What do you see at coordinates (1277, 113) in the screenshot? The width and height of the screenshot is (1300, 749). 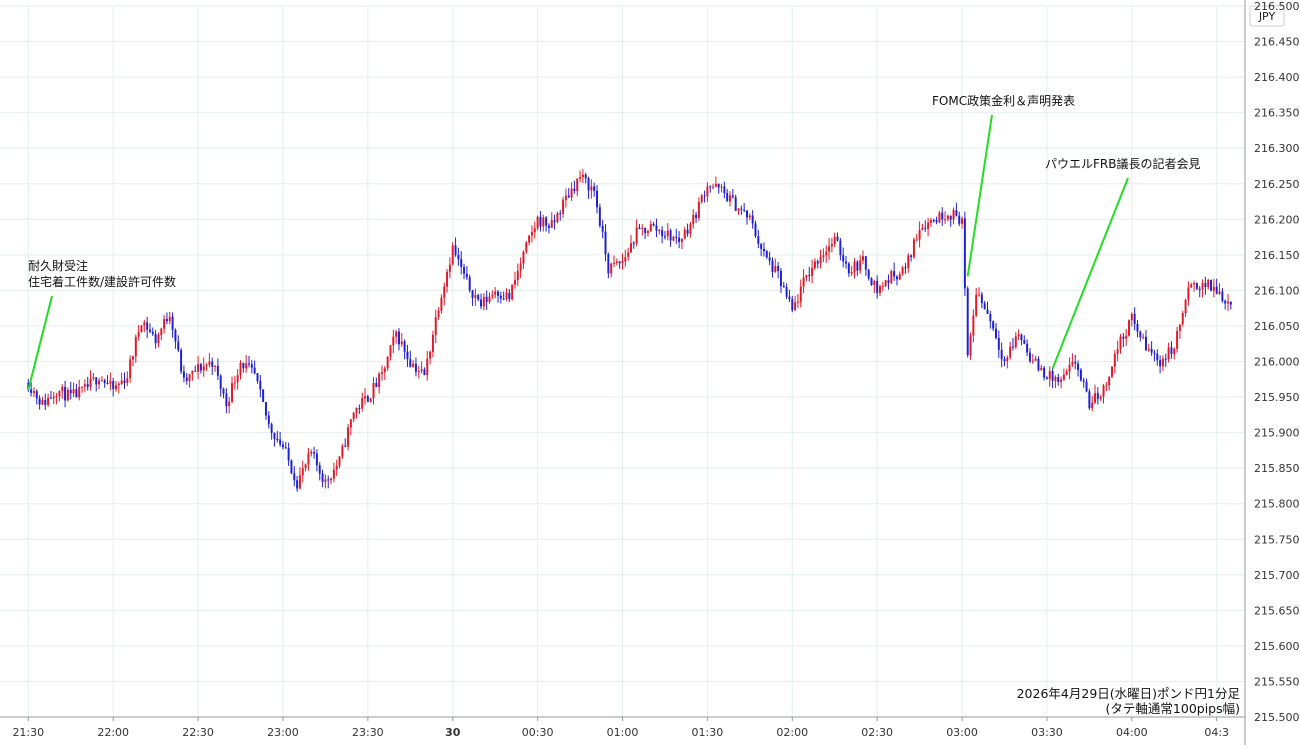 I see `y-tick-label: 216.350` at bounding box center [1277, 113].